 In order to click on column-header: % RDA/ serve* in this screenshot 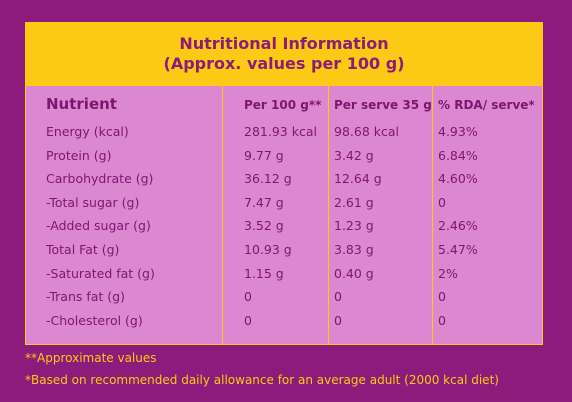, I will do `click(486, 105)`.